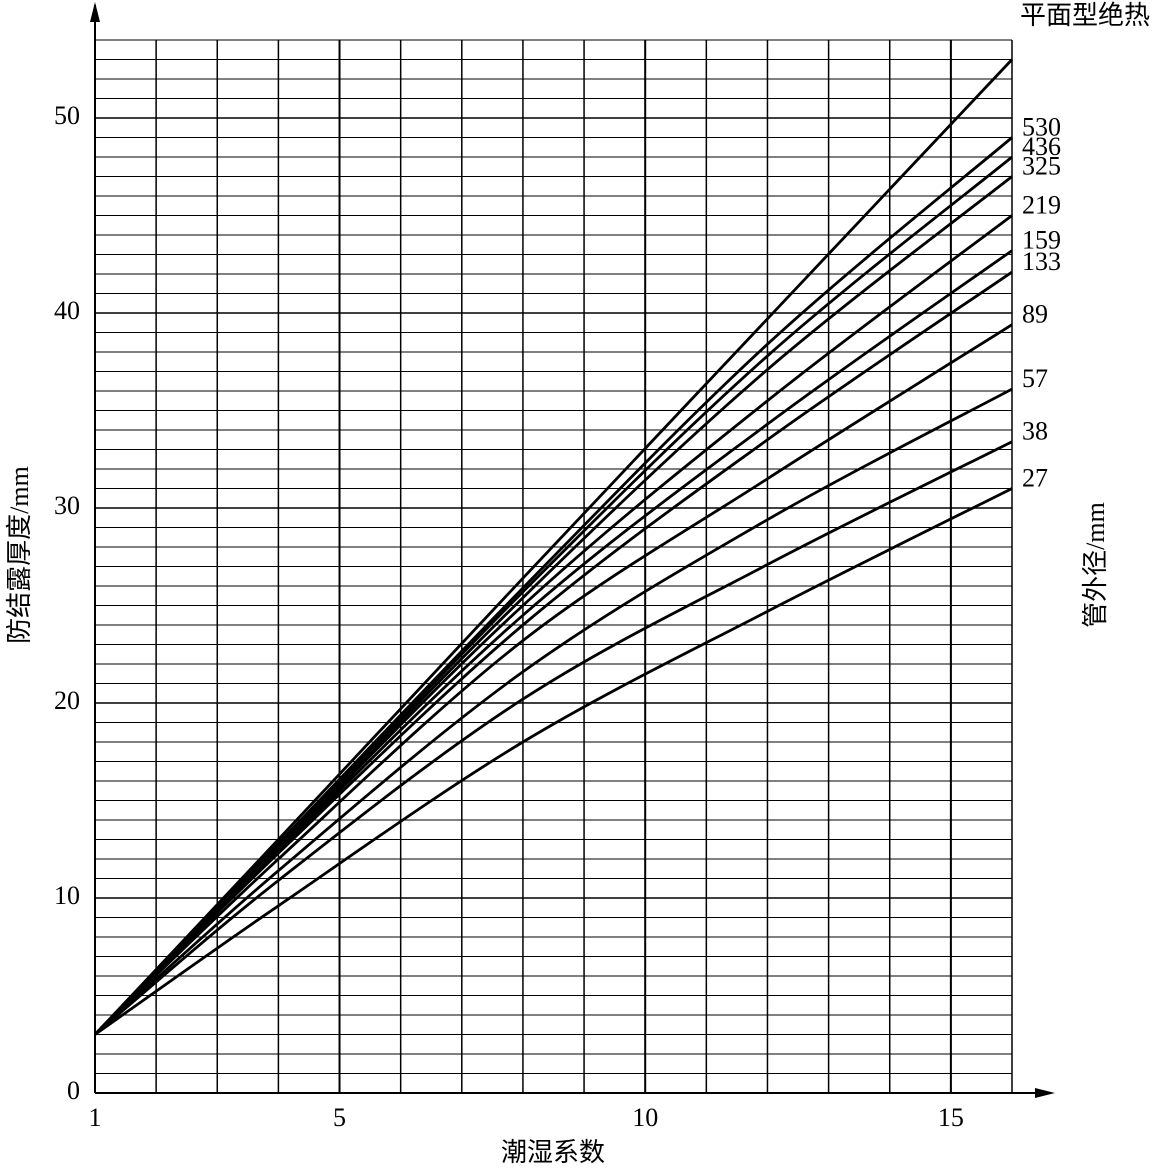 This screenshot has height=1170, width=1155. Describe the element at coordinates (645, 1117) in the screenshot. I see `x-tick-label: 10` at that location.